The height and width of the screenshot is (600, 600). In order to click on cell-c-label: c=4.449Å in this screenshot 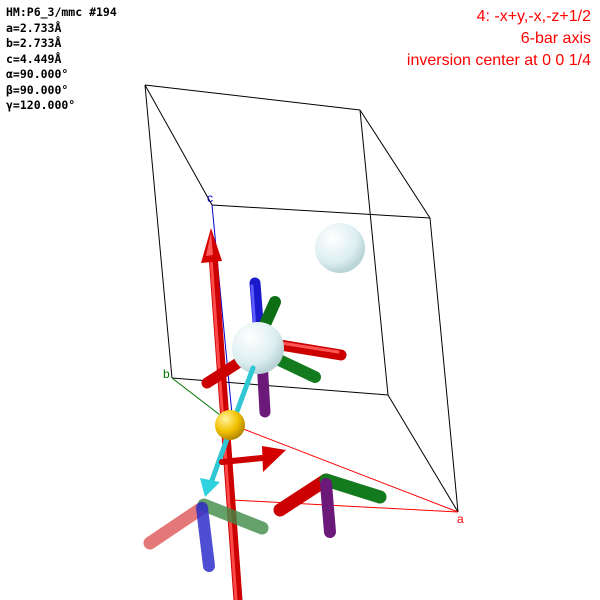, I will do `click(34, 58)`.